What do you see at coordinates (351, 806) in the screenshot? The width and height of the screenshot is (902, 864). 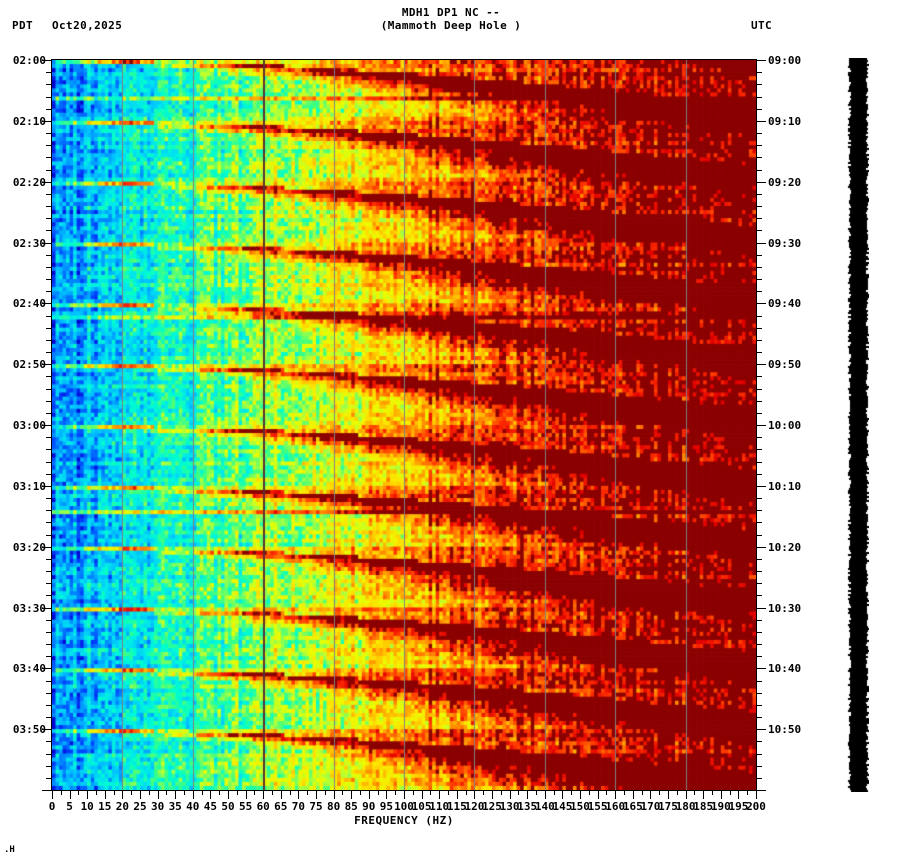 I see `frequency-axis-label: 85` at bounding box center [351, 806].